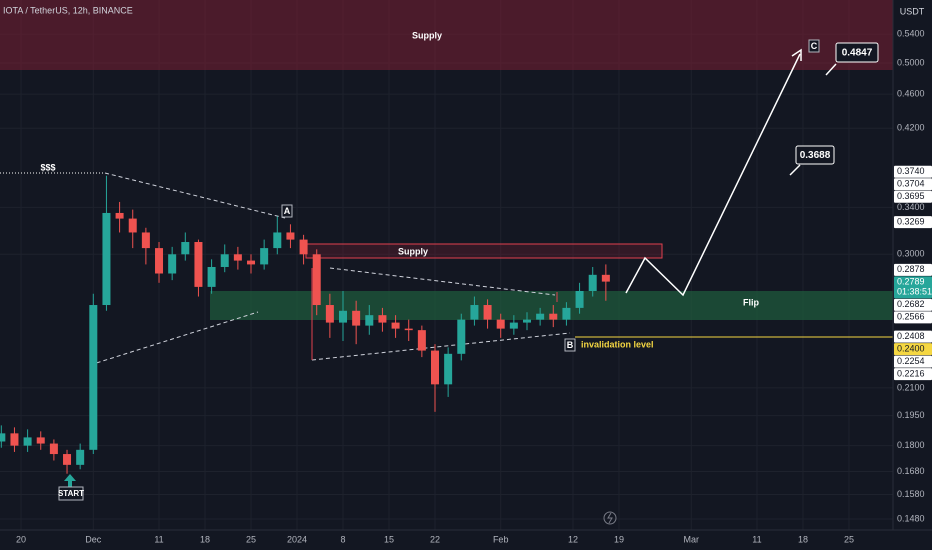 The height and width of the screenshot is (550, 932). What do you see at coordinates (911, 415) in the screenshot?
I see `y-tick-label: 0.1950` at bounding box center [911, 415].